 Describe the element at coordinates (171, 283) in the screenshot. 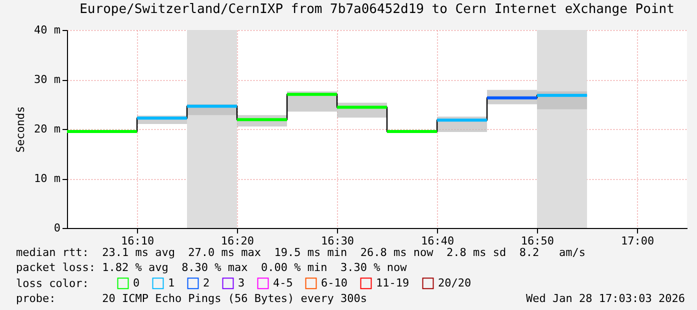

I see `legend-label: 1` at that location.